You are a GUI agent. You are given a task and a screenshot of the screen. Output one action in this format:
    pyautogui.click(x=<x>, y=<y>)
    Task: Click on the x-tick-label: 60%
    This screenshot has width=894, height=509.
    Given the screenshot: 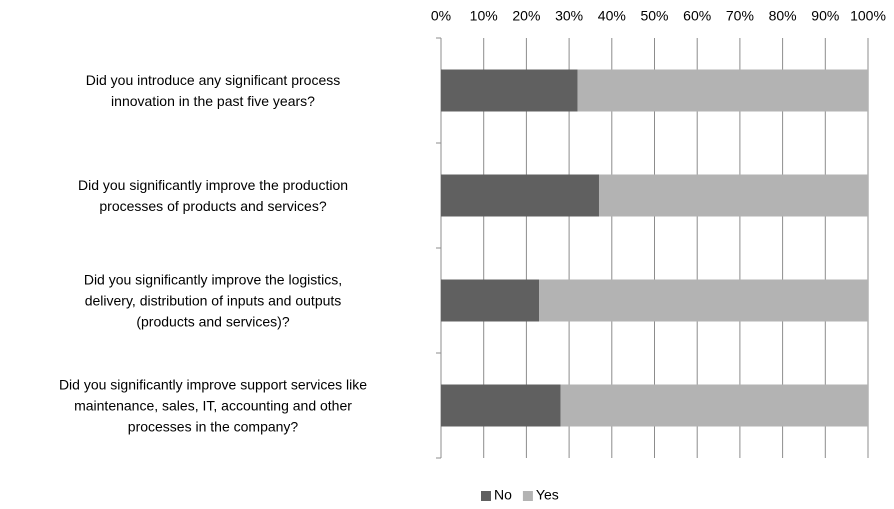 What is the action you would take?
    pyautogui.click(x=697, y=16)
    